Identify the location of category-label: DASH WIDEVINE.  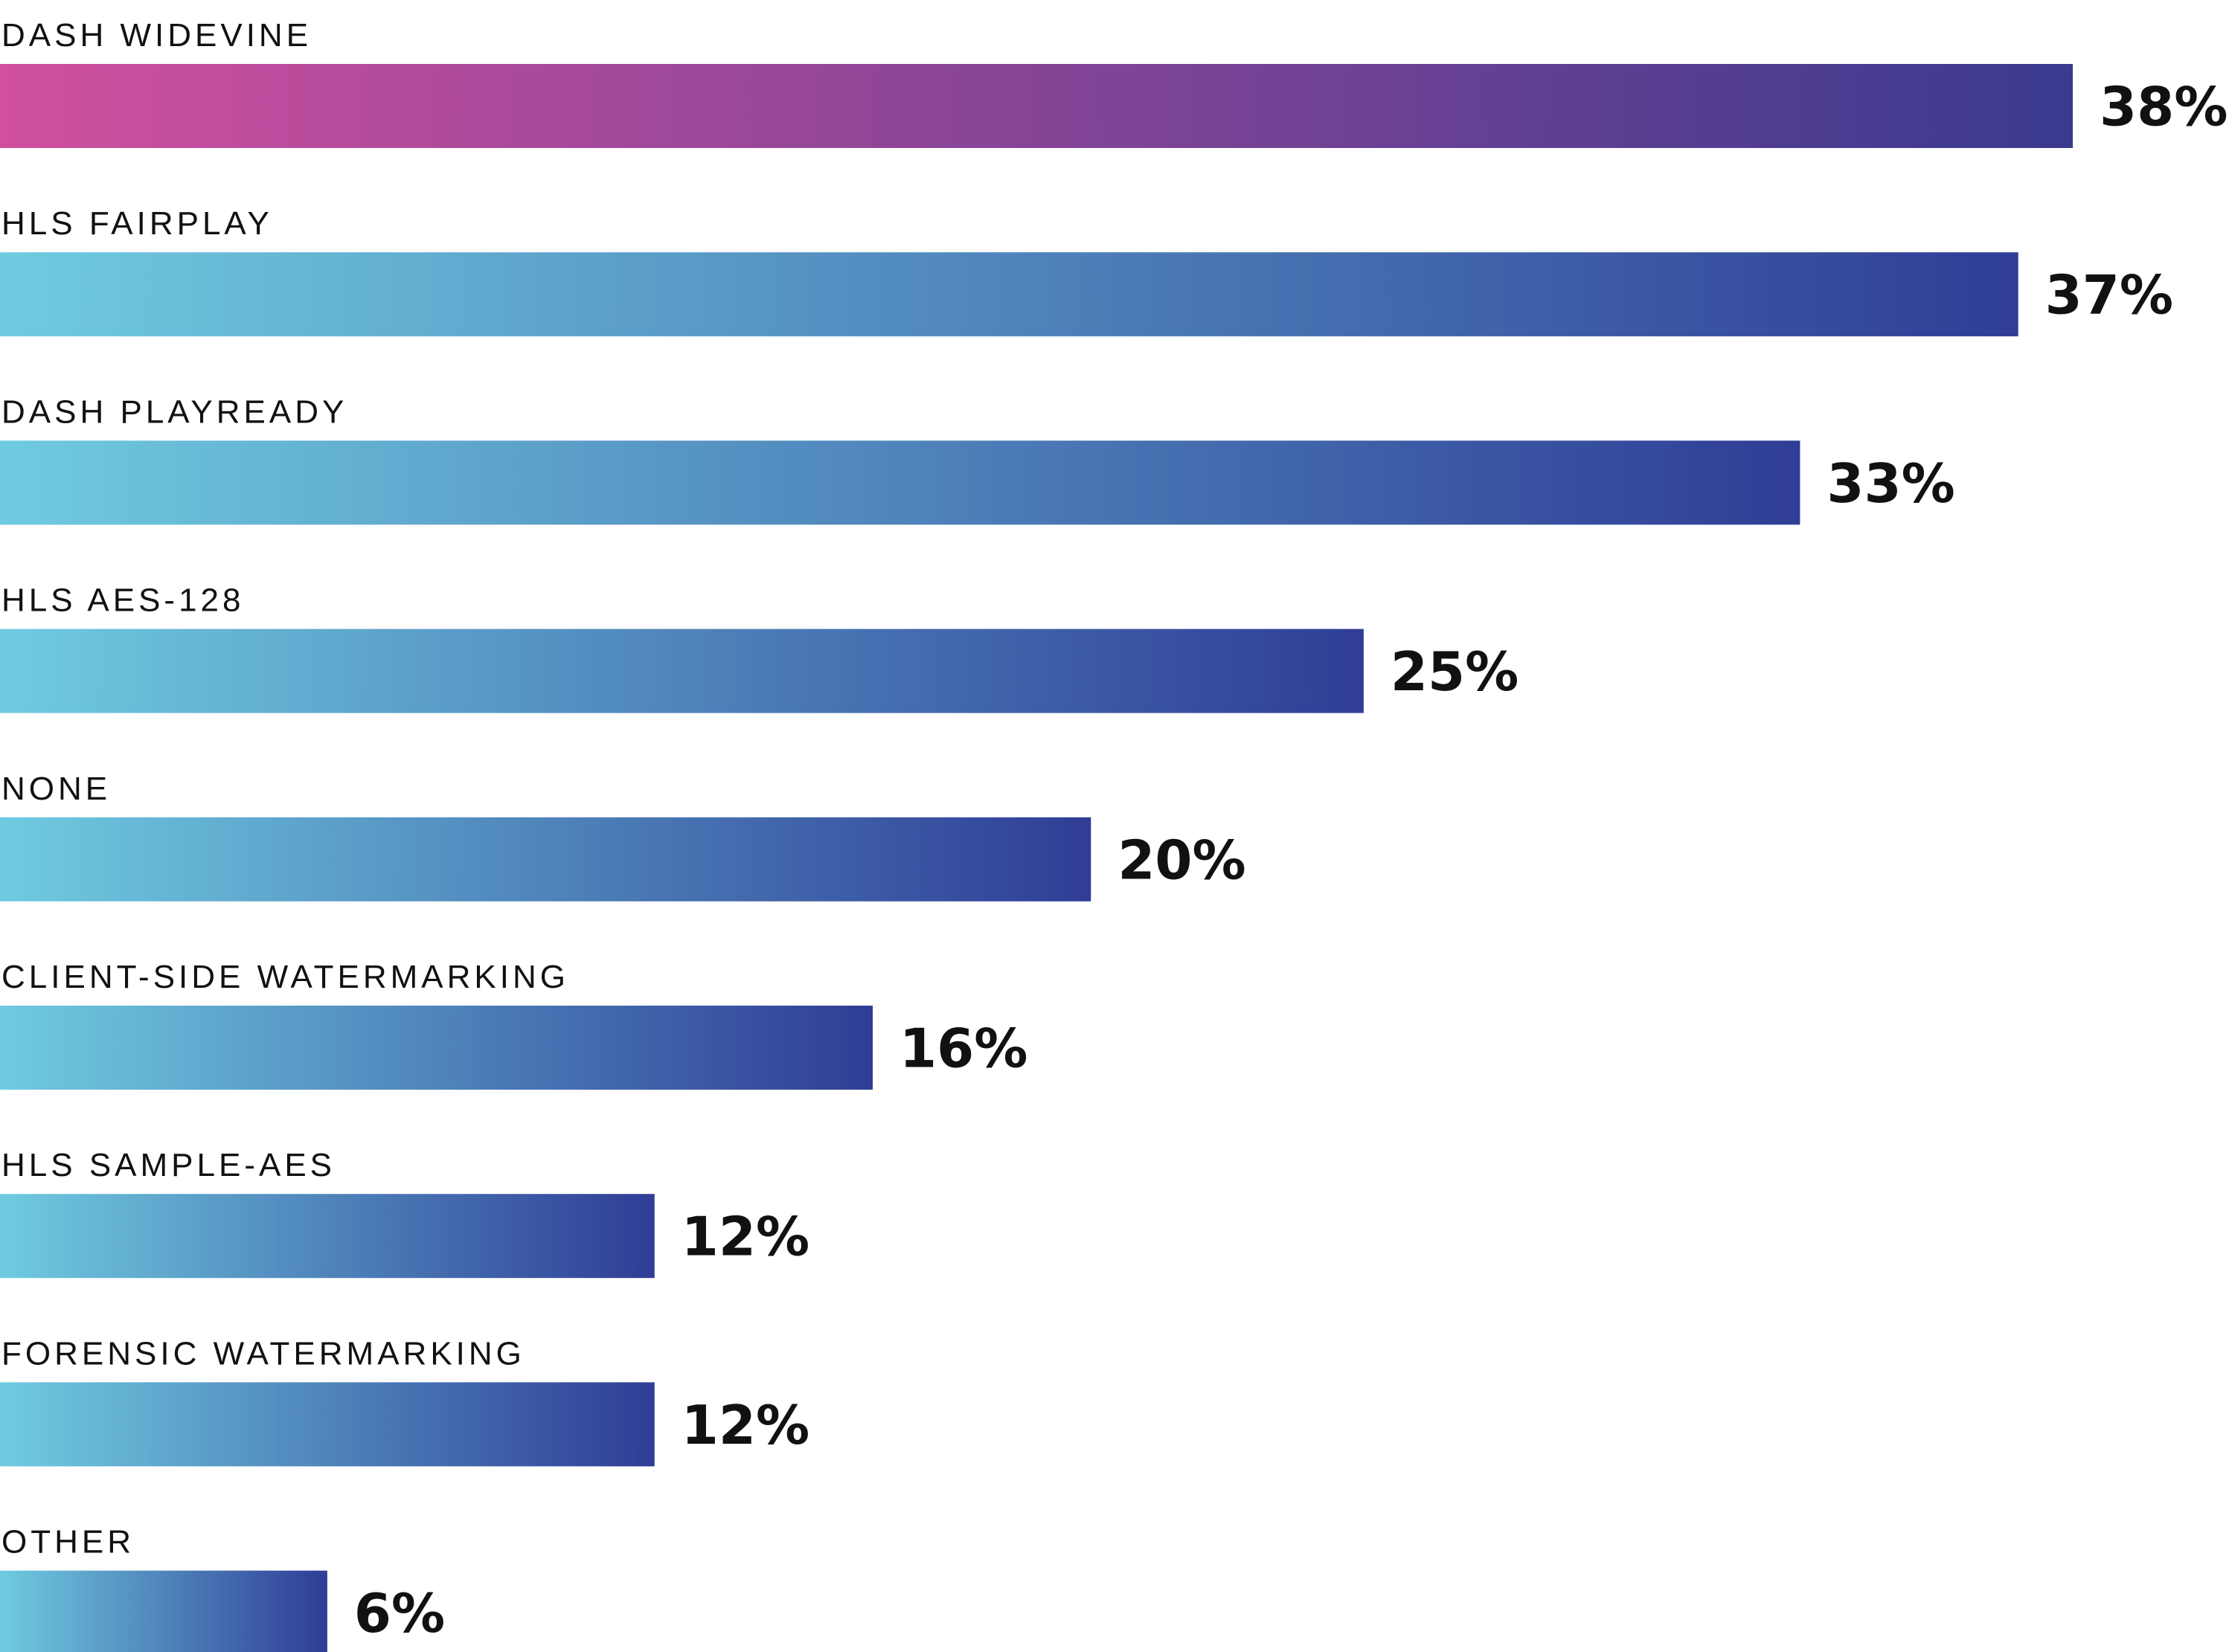
(156, 35).